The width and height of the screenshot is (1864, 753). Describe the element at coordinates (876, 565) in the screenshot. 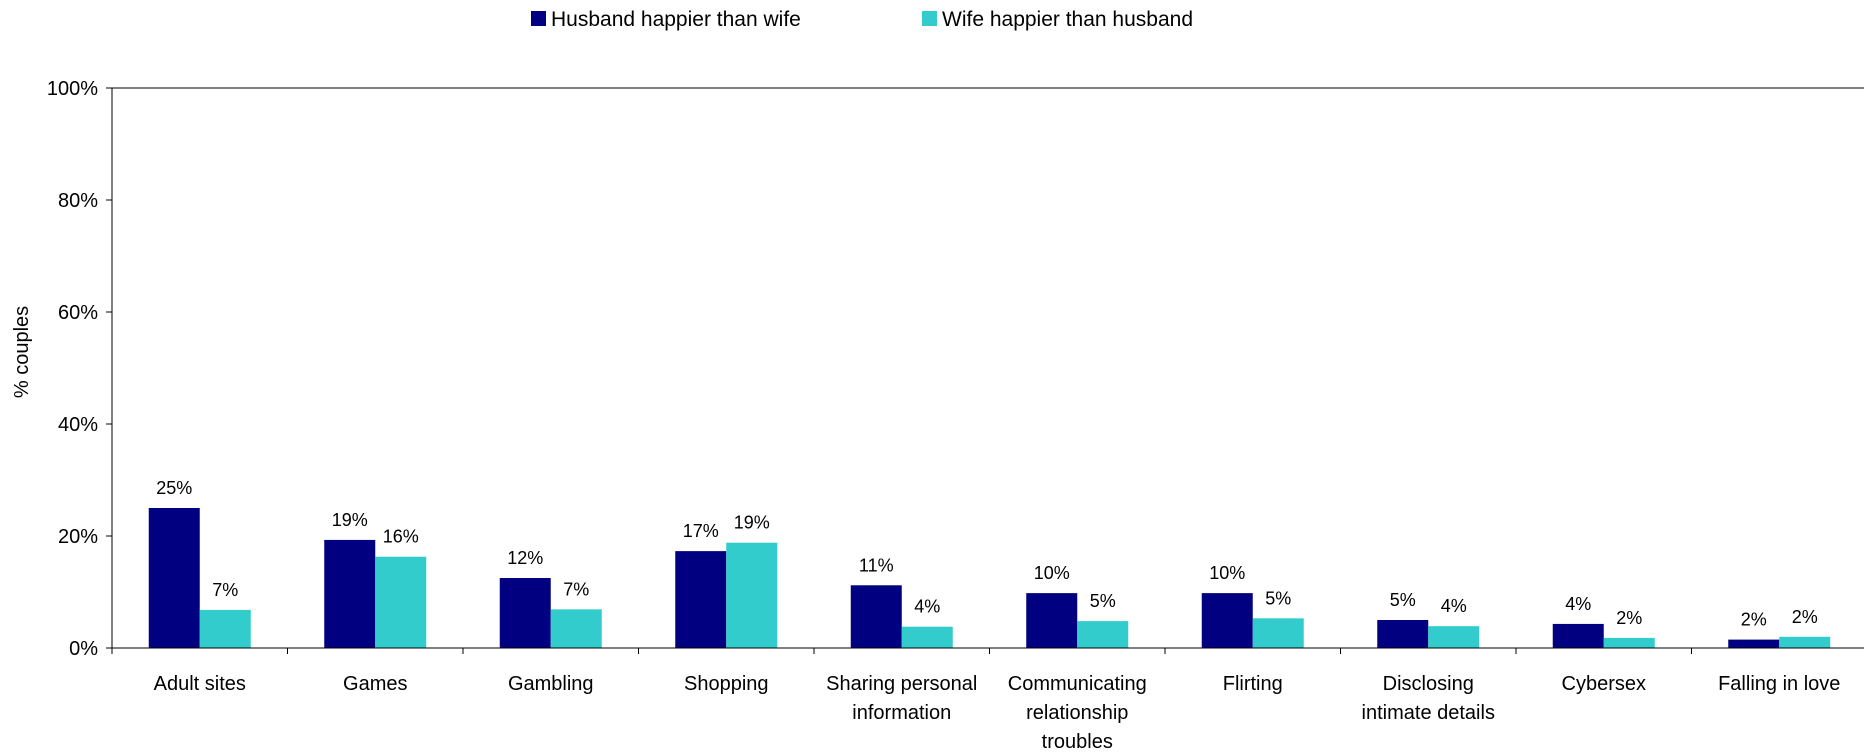

I see `data-label: 11%` at that location.